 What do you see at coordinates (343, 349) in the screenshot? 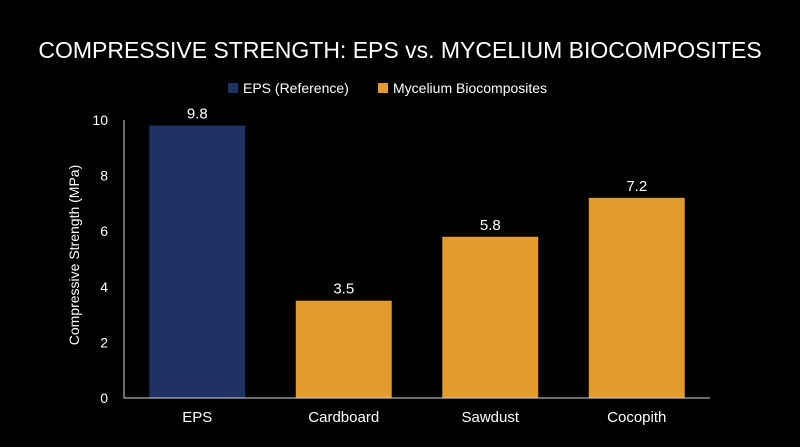
I see `bar-cardboard` at bounding box center [343, 349].